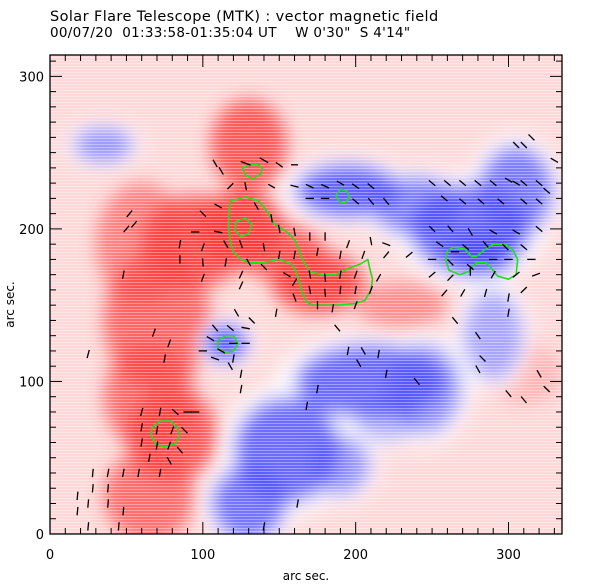 This screenshot has width=612, height=585. What do you see at coordinates (323, 33) in the screenshot?
I see `position-west: W 0'30"` at bounding box center [323, 33].